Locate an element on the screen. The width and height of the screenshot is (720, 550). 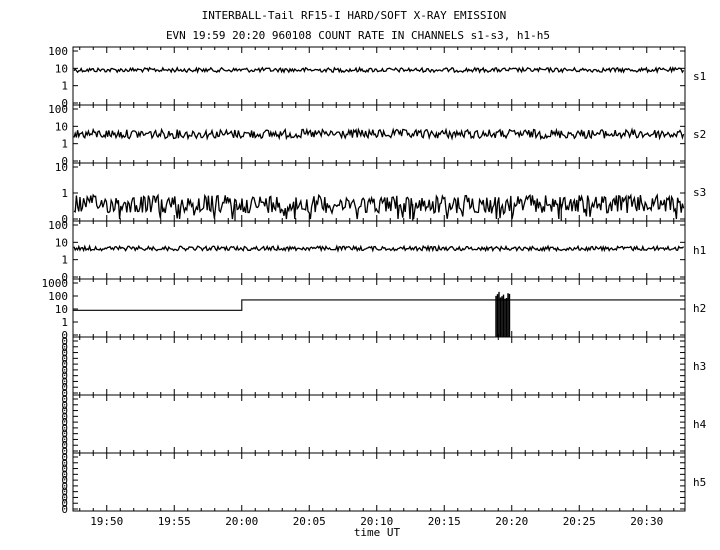
y-tick-label-h2: 1 is located at coordinates (64, 322).